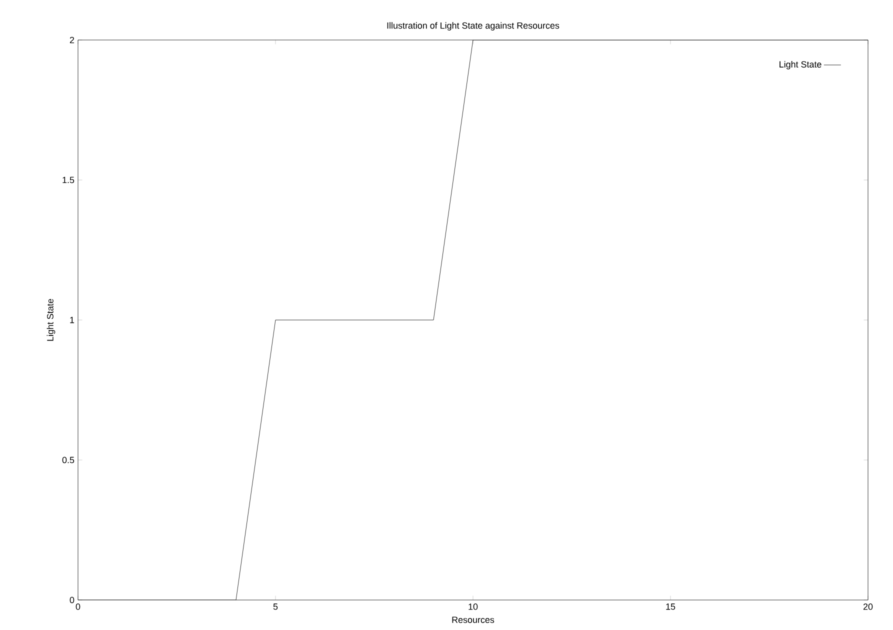  What do you see at coordinates (801, 65) in the screenshot?
I see `legend-label: Light State` at bounding box center [801, 65].